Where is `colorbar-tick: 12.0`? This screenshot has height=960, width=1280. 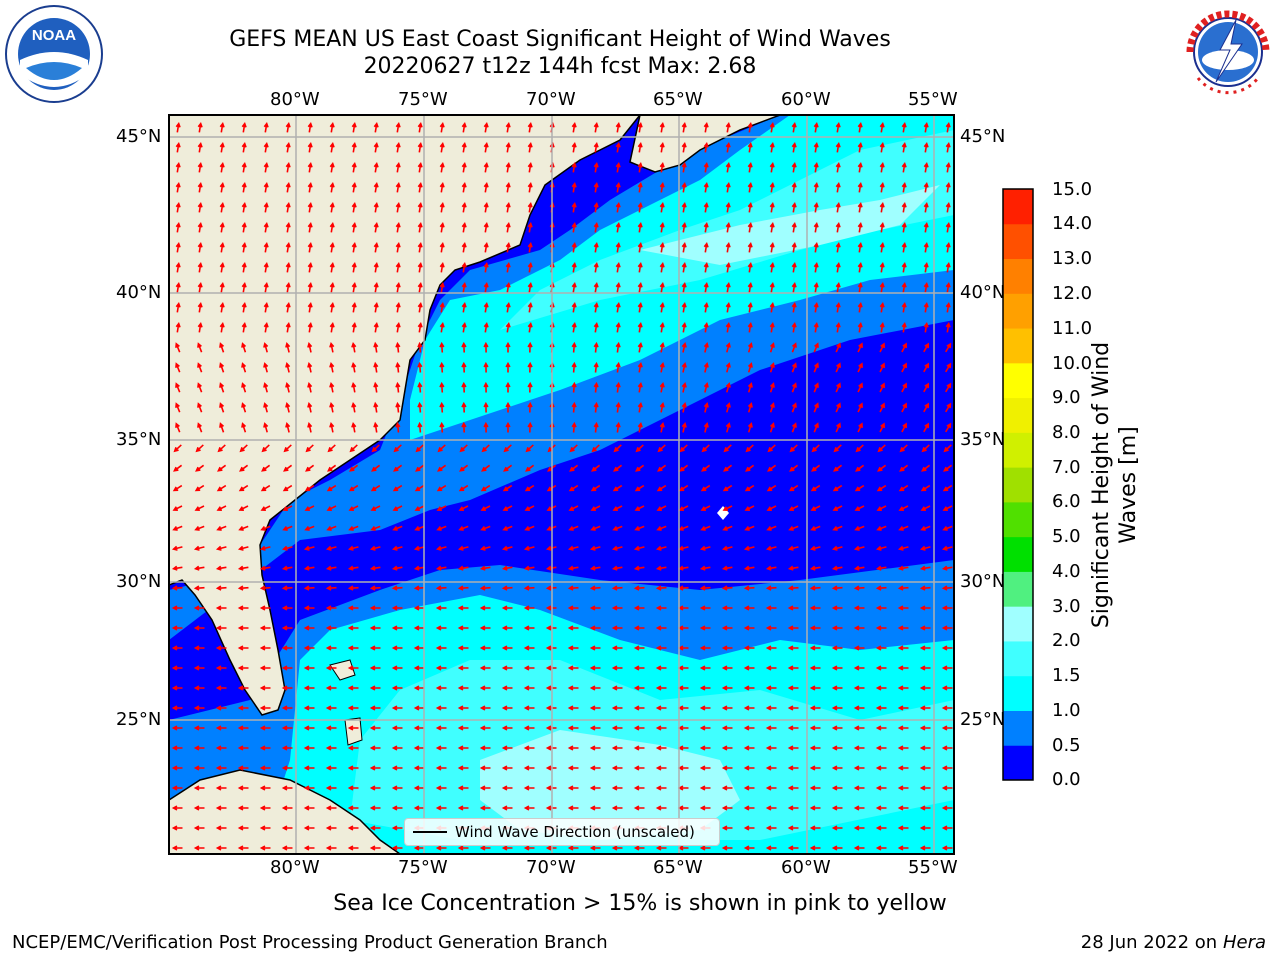
colorbar-tick: 12.0 is located at coordinates (1072, 293).